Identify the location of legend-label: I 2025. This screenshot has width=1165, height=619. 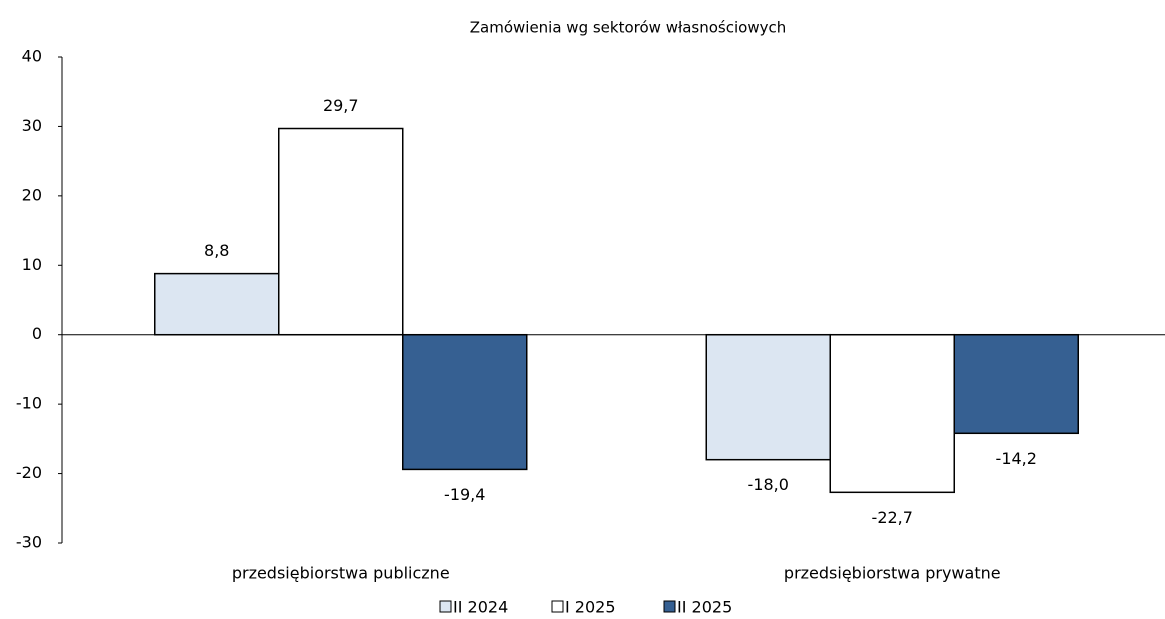
(590, 607).